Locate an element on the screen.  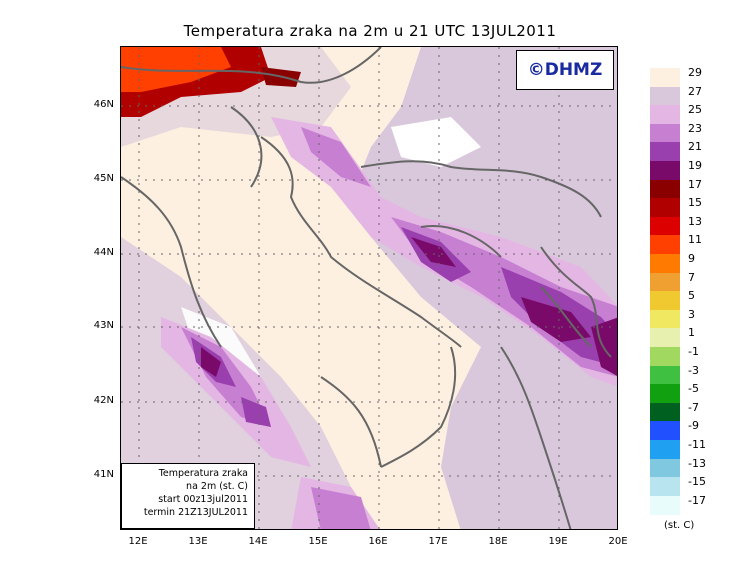
legend-label: -15 is located at coordinates (697, 482).